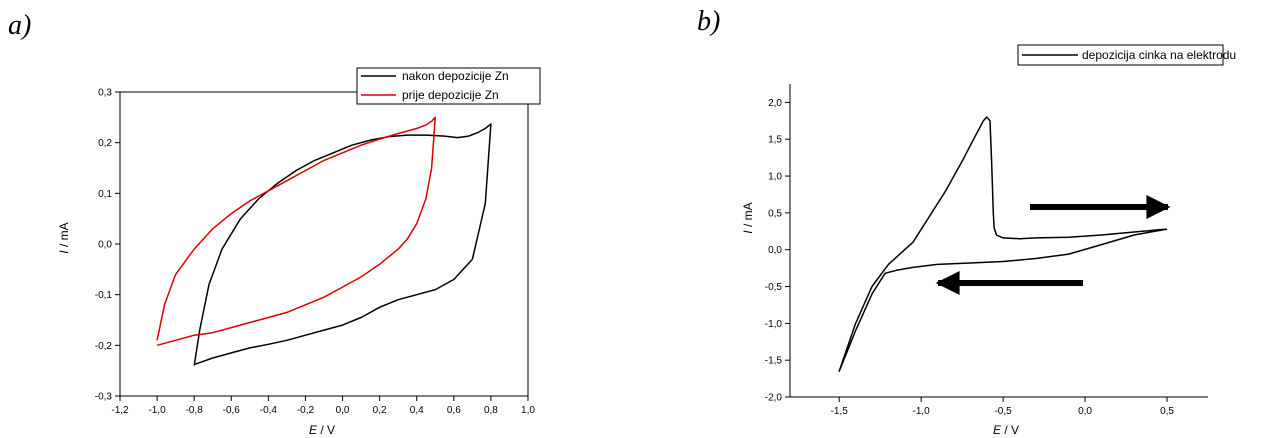 Image resolution: width=1276 pixels, height=438 pixels. What do you see at coordinates (269, 410) in the screenshot?
I see `chart-a-x-tick-label: -0,4` at bounding box center [269, 410].